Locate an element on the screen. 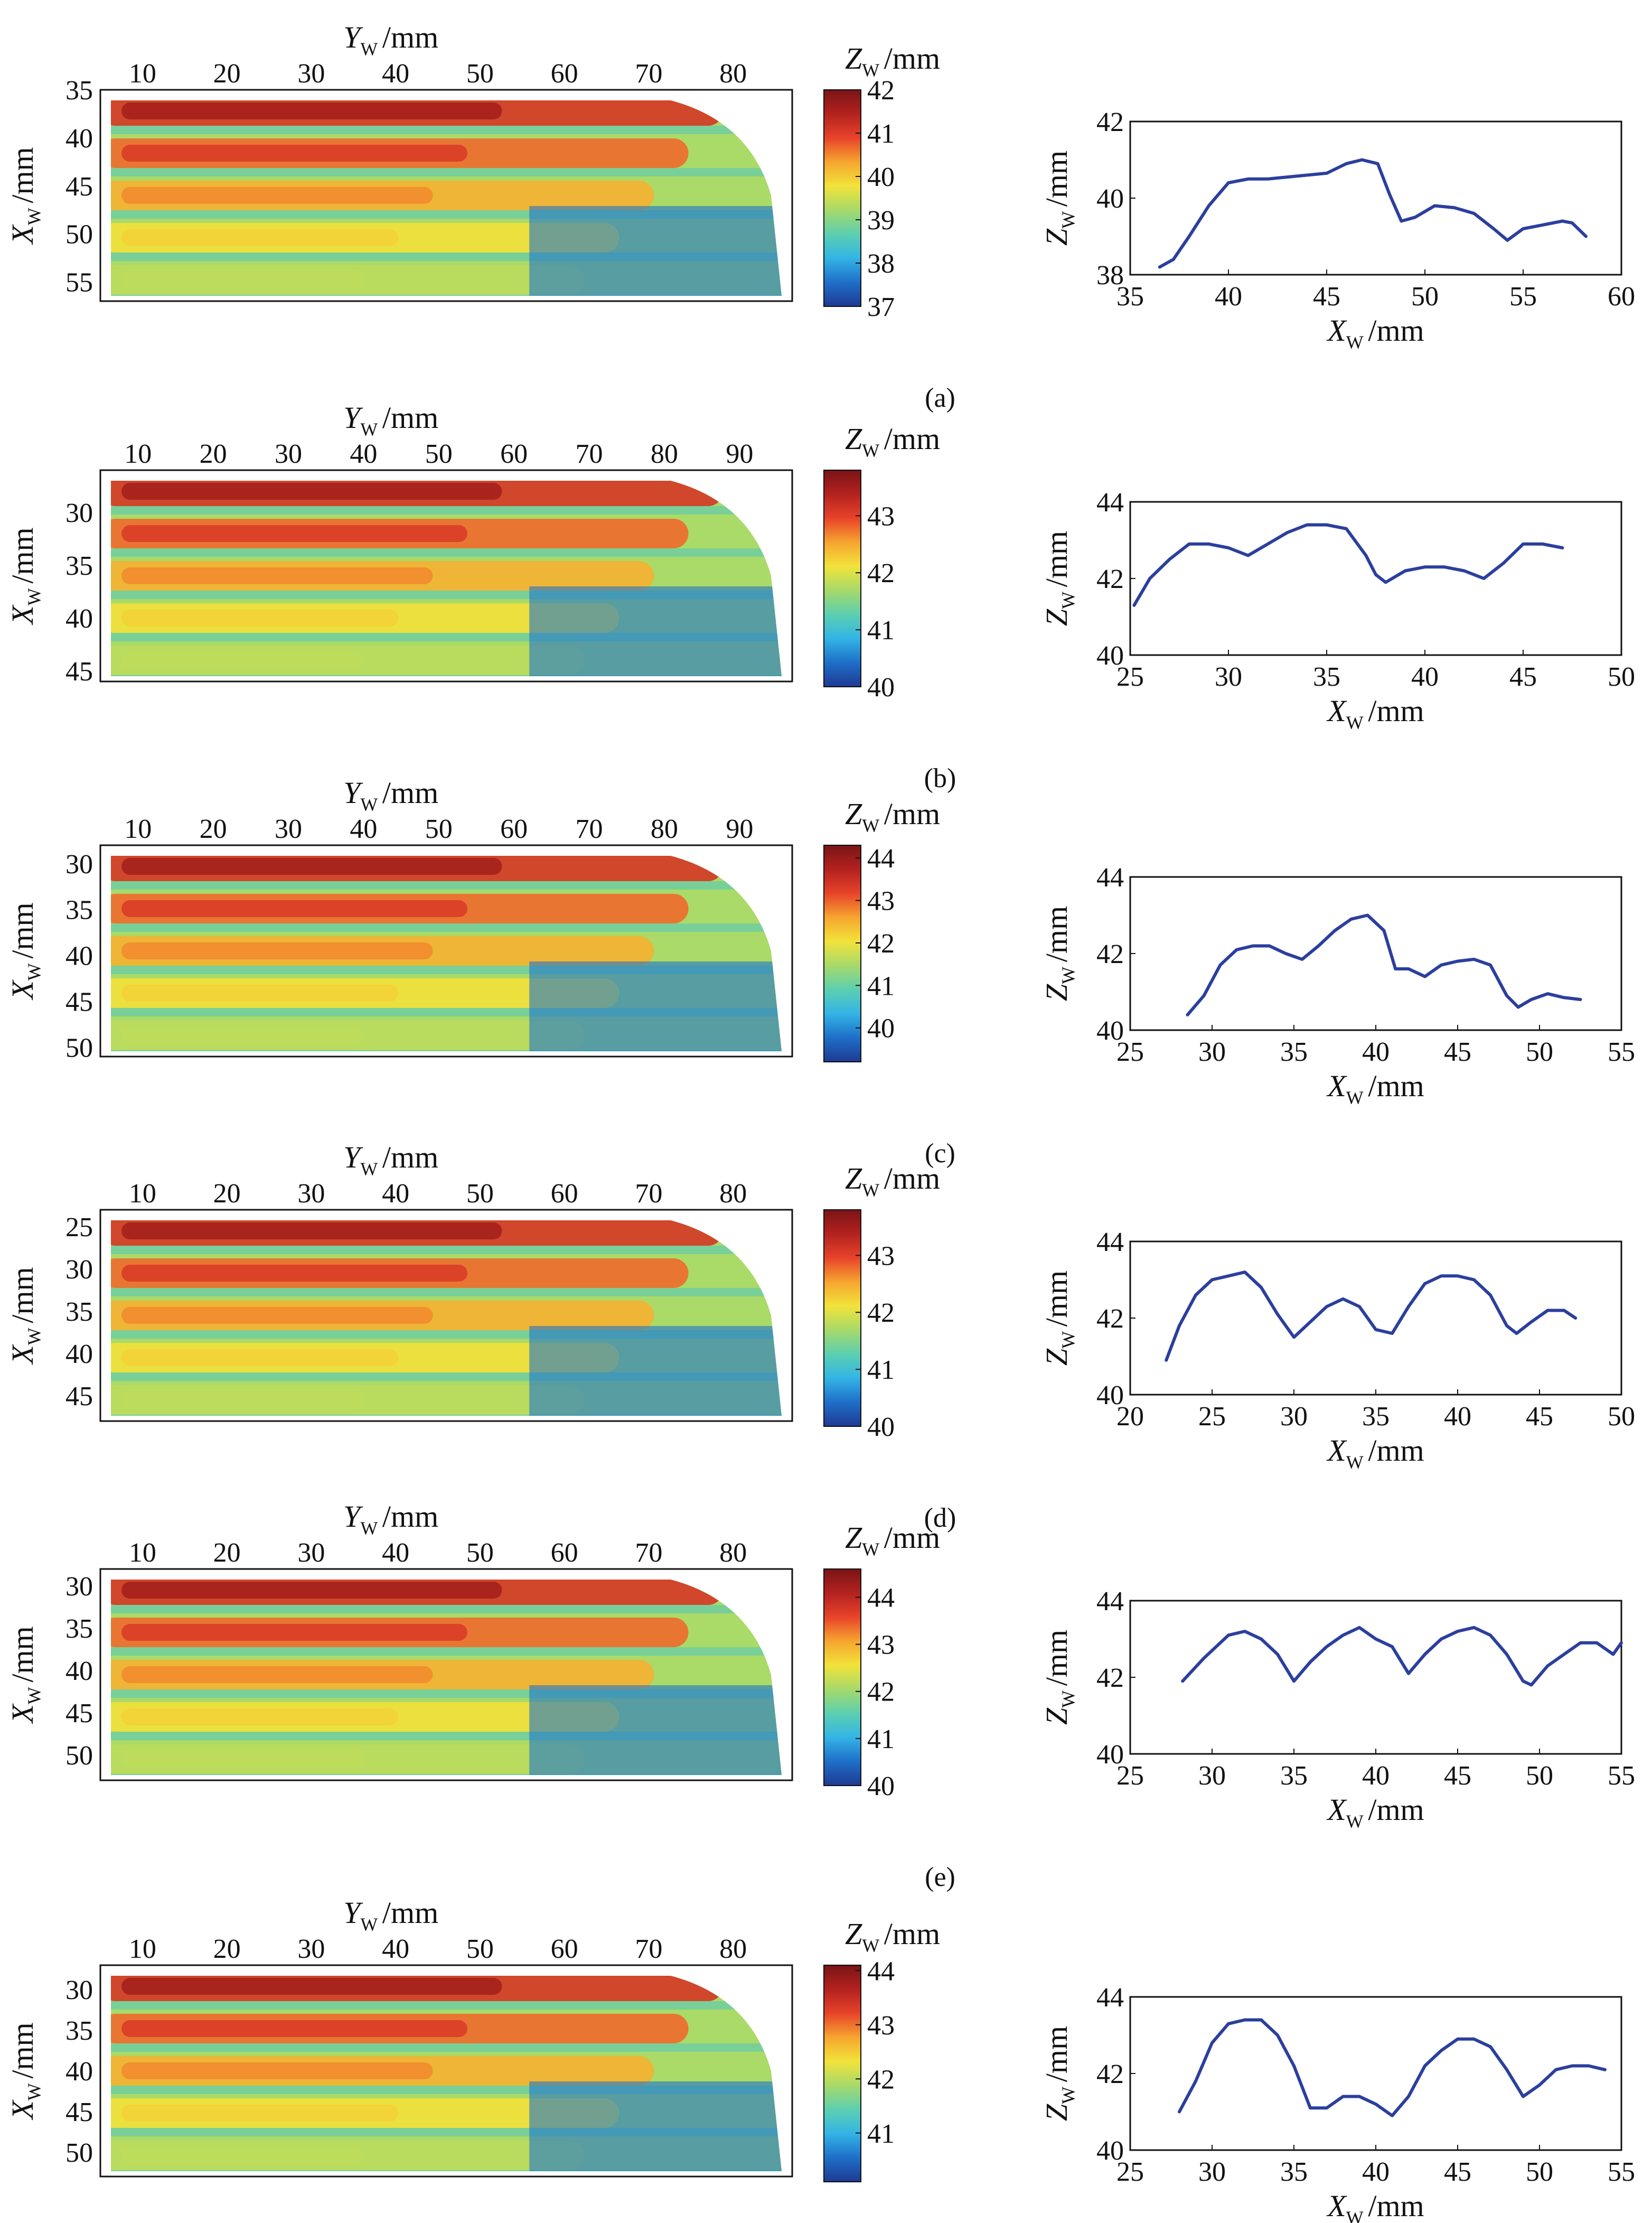 The image size is (1652, 2223). colorbar-a: 42 41 40 39 38 37 ZW/mm is located at coordinates (882, 182).